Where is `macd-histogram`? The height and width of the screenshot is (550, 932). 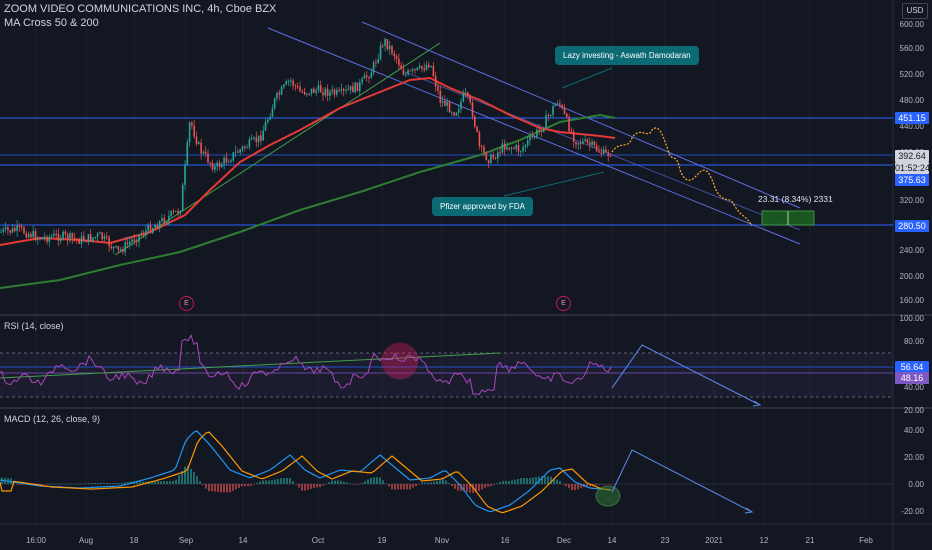 macd-histogram is located at coordinates (306, 479).